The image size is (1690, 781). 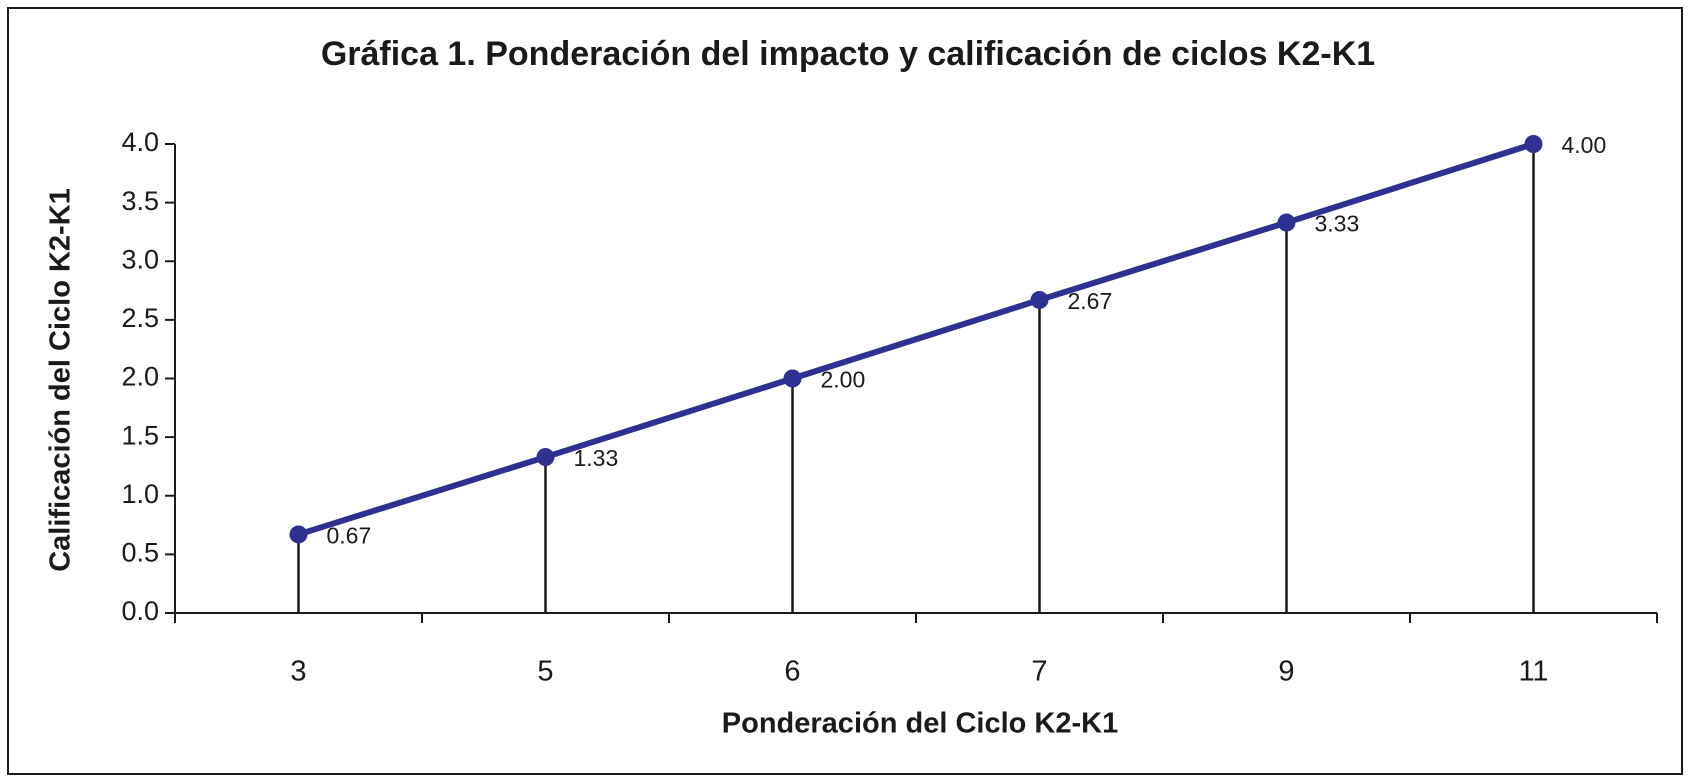 I want to click on data-label: 2.67, so click(x=1090, y=301).